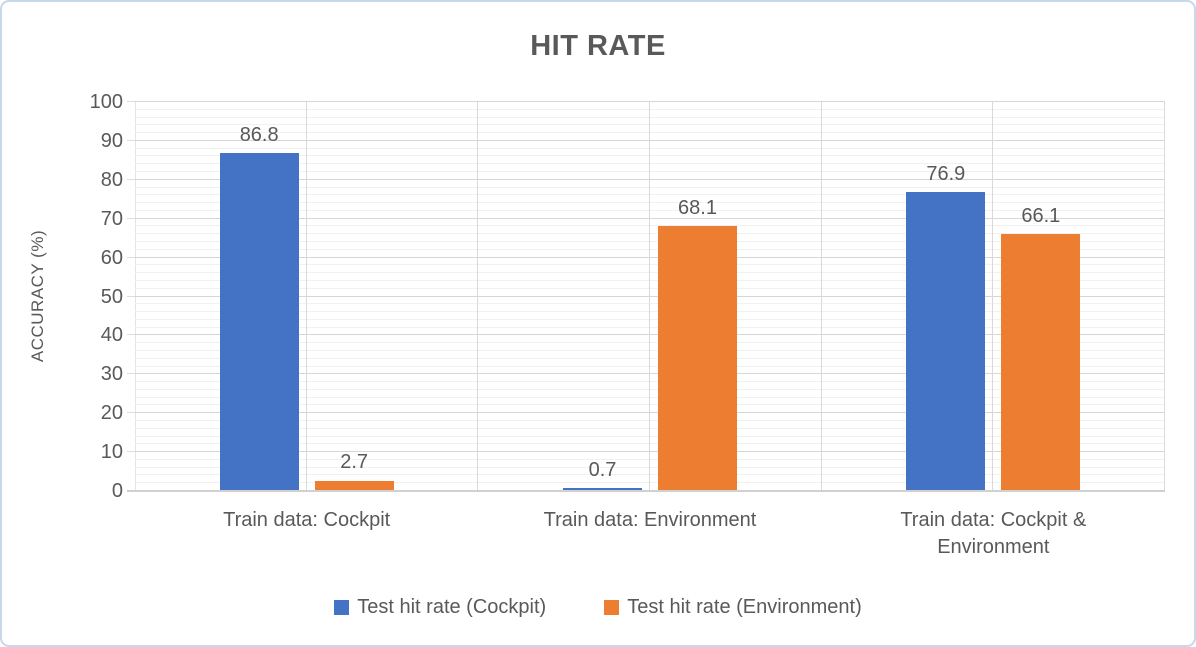 Image resolution: width=1196 pixels, height=647 pixels. What do you see at coordinates (111, 335) in the screenshot?
I see `y-tick-label: 40` at bounding box center [111, 335].